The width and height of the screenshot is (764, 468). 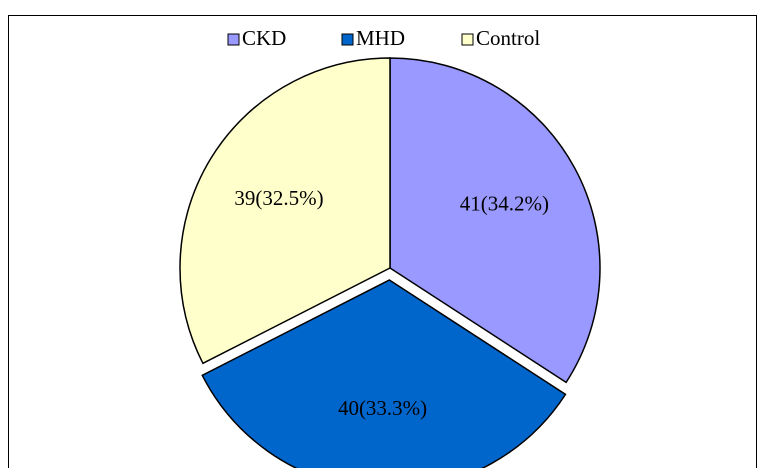 I want to click on legend-label: CKD, so click(x=264, y=38).